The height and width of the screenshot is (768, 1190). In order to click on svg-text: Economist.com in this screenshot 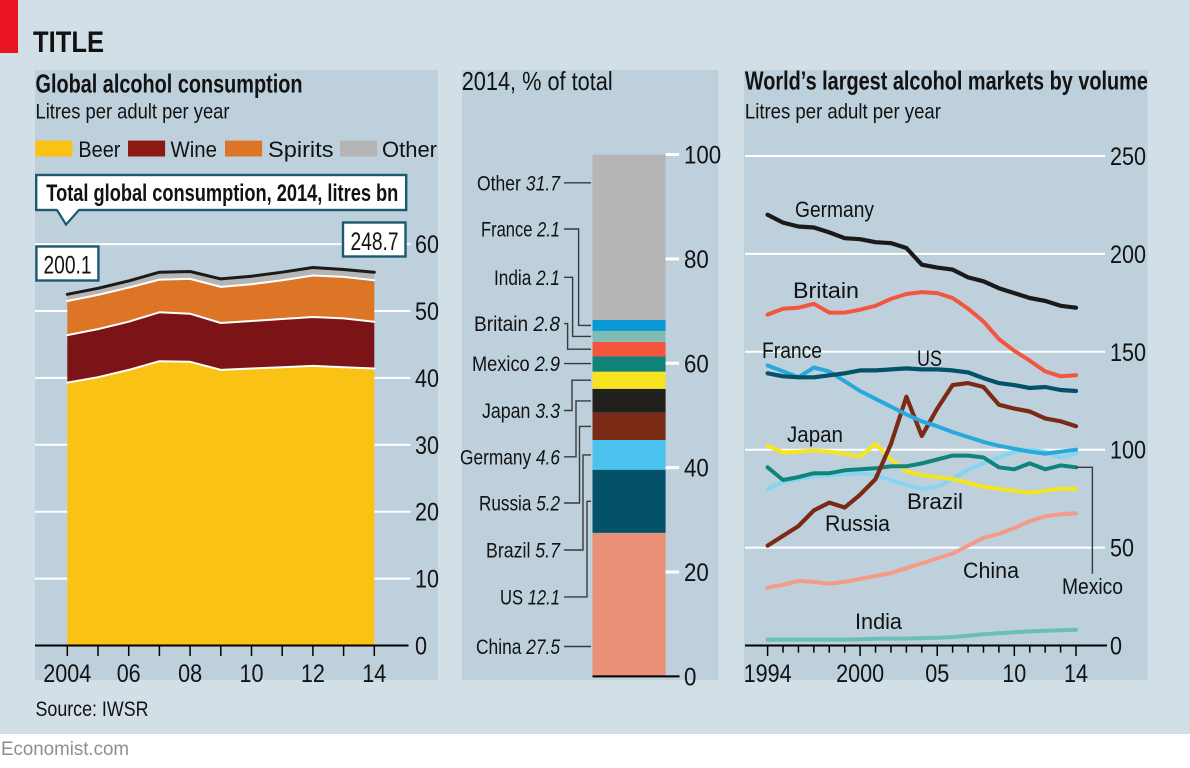, I will do `click(65, 749)`.